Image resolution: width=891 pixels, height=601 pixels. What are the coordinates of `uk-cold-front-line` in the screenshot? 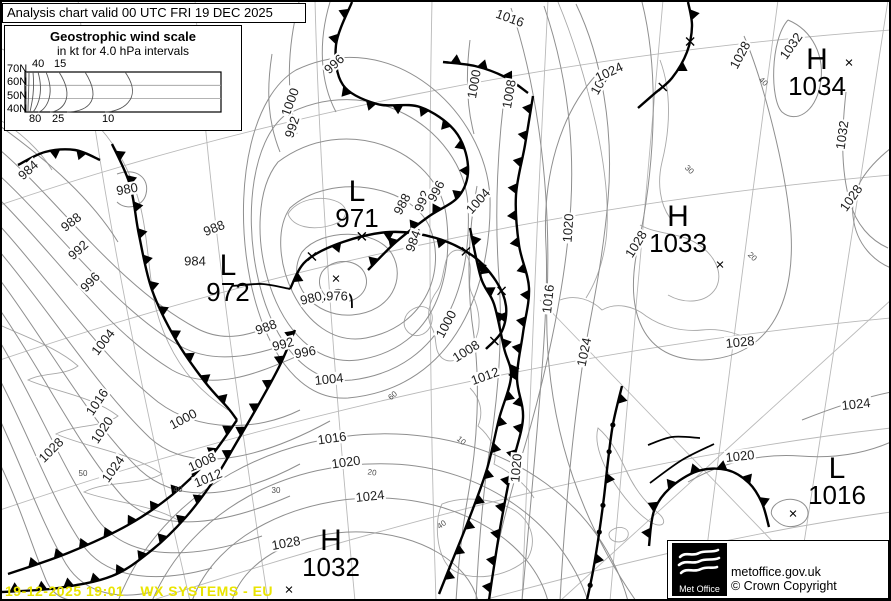 It's located at (475, 411).